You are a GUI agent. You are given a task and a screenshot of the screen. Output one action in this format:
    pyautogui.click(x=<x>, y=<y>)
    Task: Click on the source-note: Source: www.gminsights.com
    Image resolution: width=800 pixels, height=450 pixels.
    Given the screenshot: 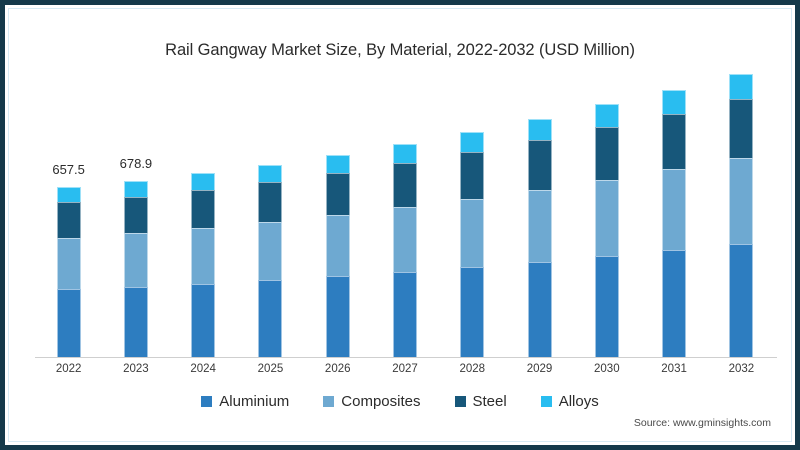 What is the action you would take?
    pyautogui.click(x=702, y=423)
    